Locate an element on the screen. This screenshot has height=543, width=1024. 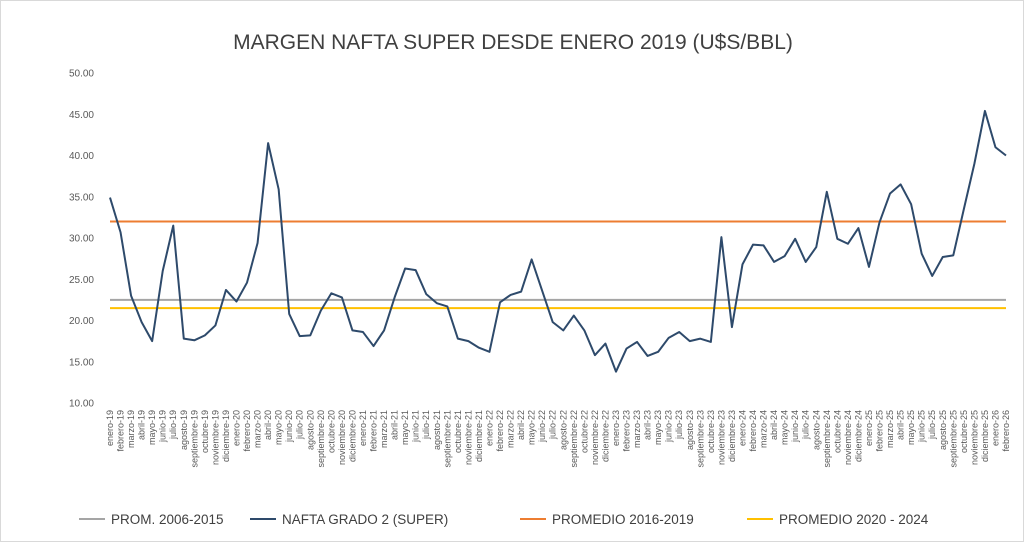
x-tick-label: junio-25 is located at coordinates (922, 426).